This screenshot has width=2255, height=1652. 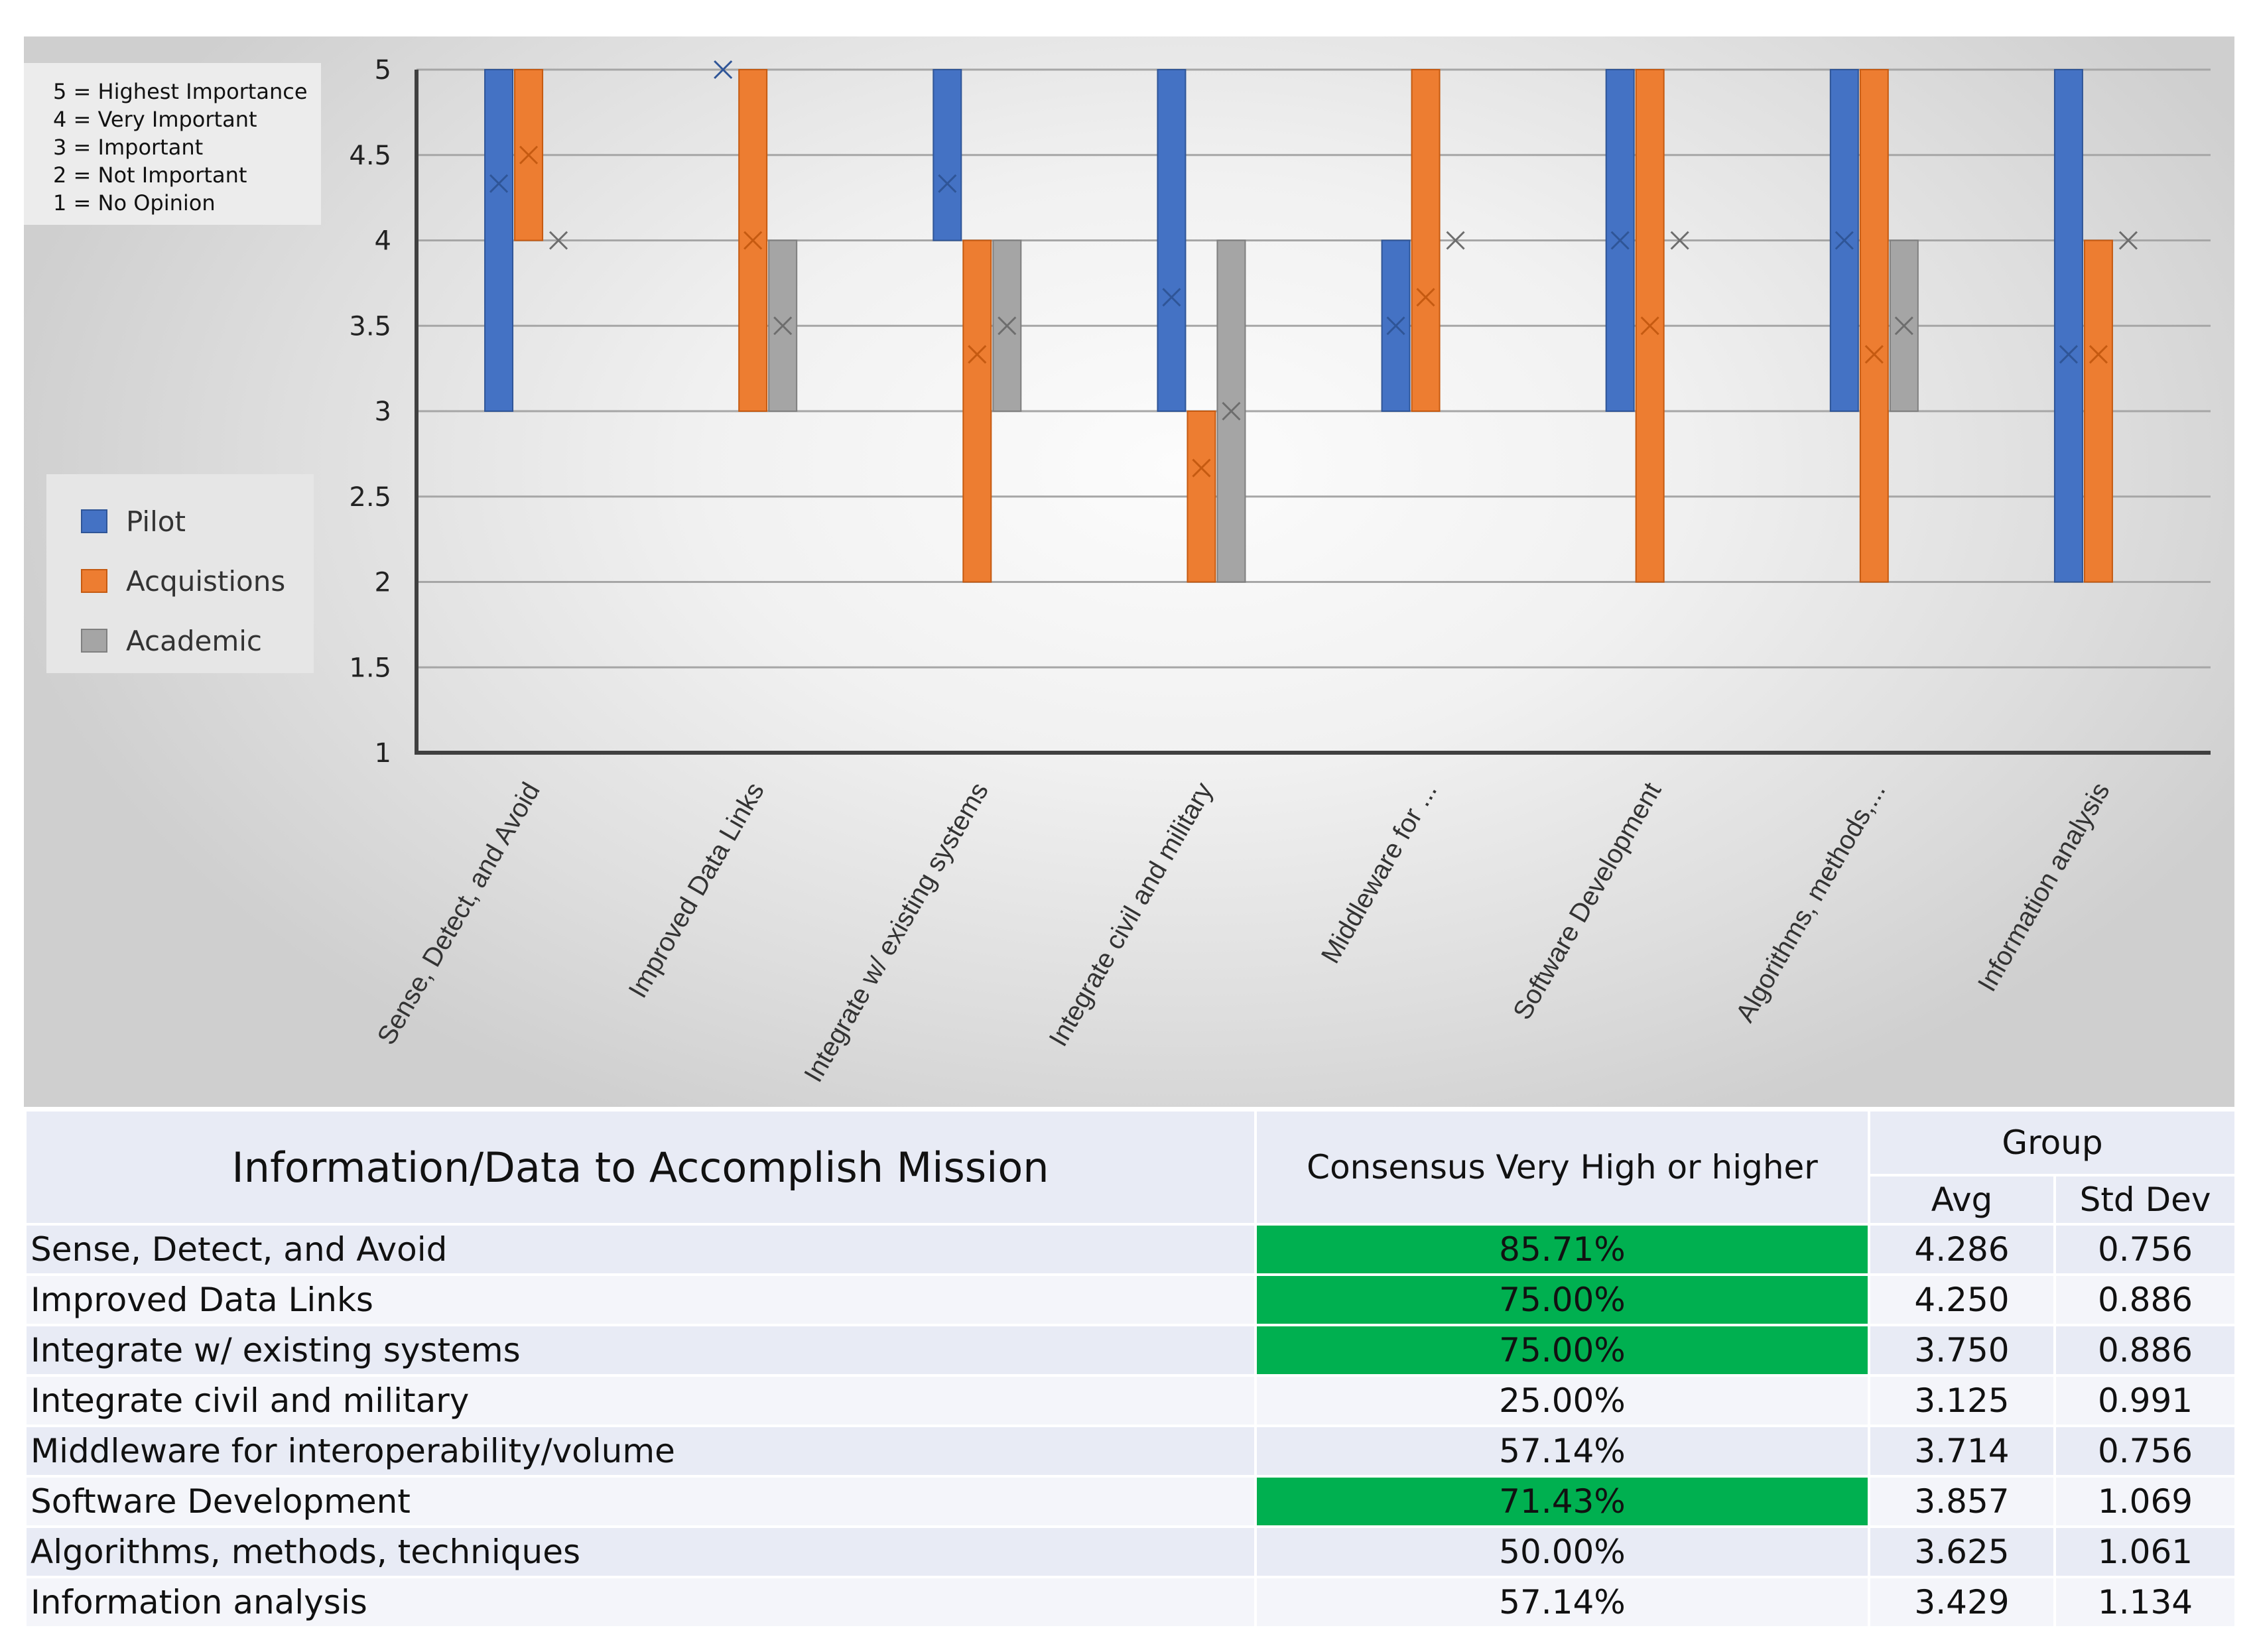 I want to click on table-row: Improved Data Links 75.00% 4.250 0.886, so click(x=1131, y=1299).